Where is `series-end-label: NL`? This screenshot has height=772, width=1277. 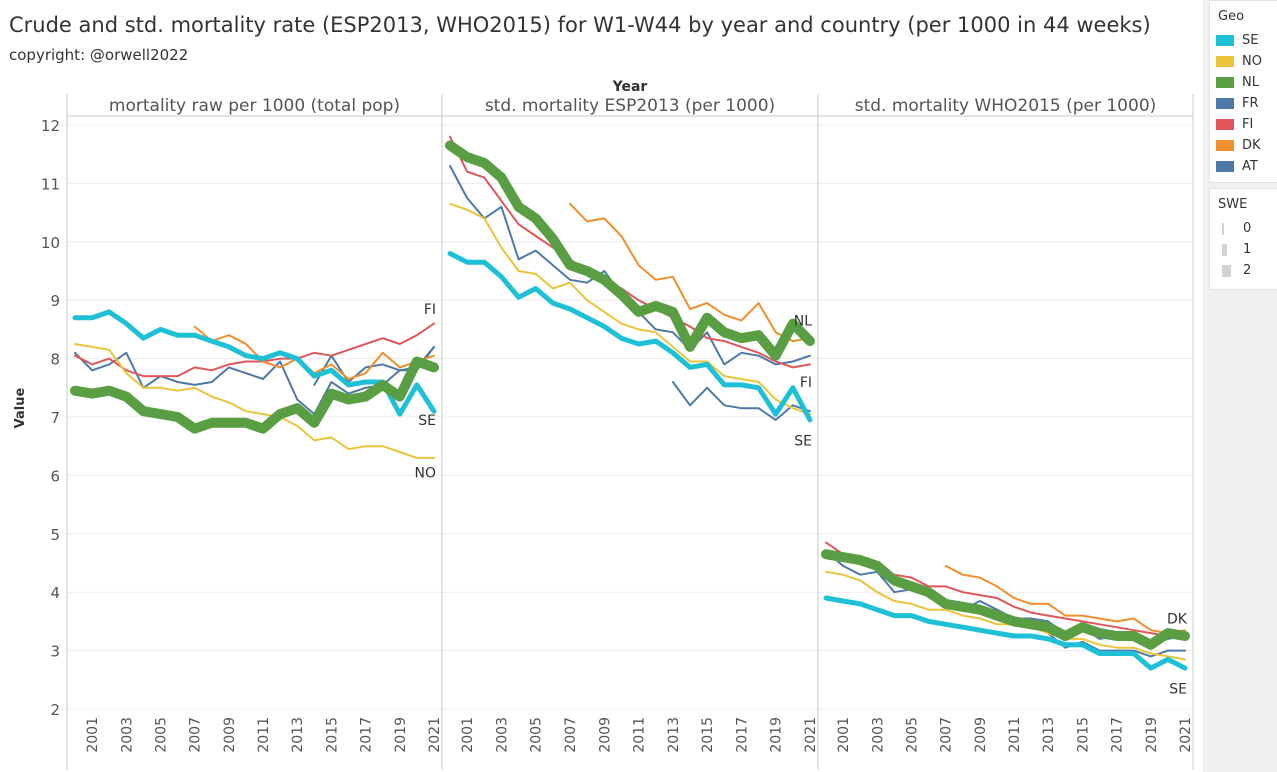 series-end-label: NL is located at coordinates (803, 322).